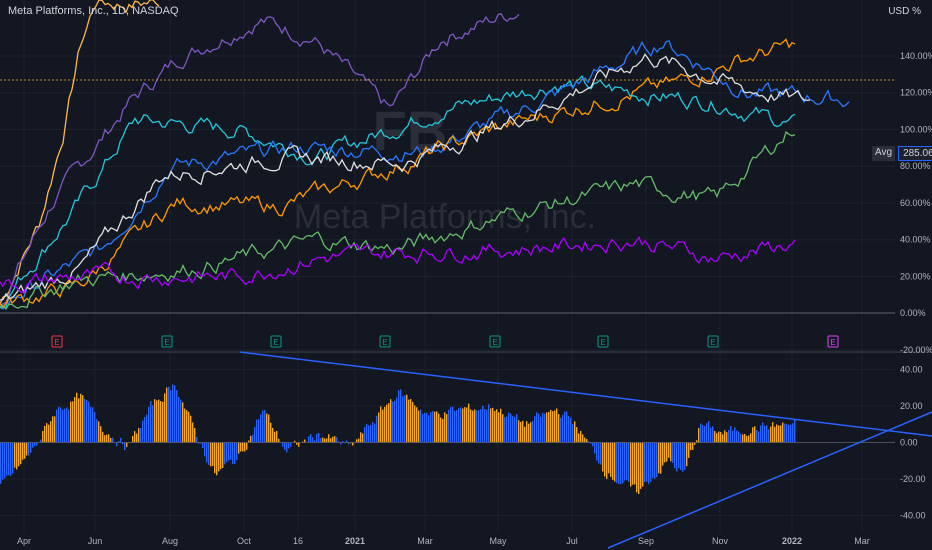  I want to click on symbol-title: Meta Platforms, Inc., 1D, NASDAQ, so click(93, 11).